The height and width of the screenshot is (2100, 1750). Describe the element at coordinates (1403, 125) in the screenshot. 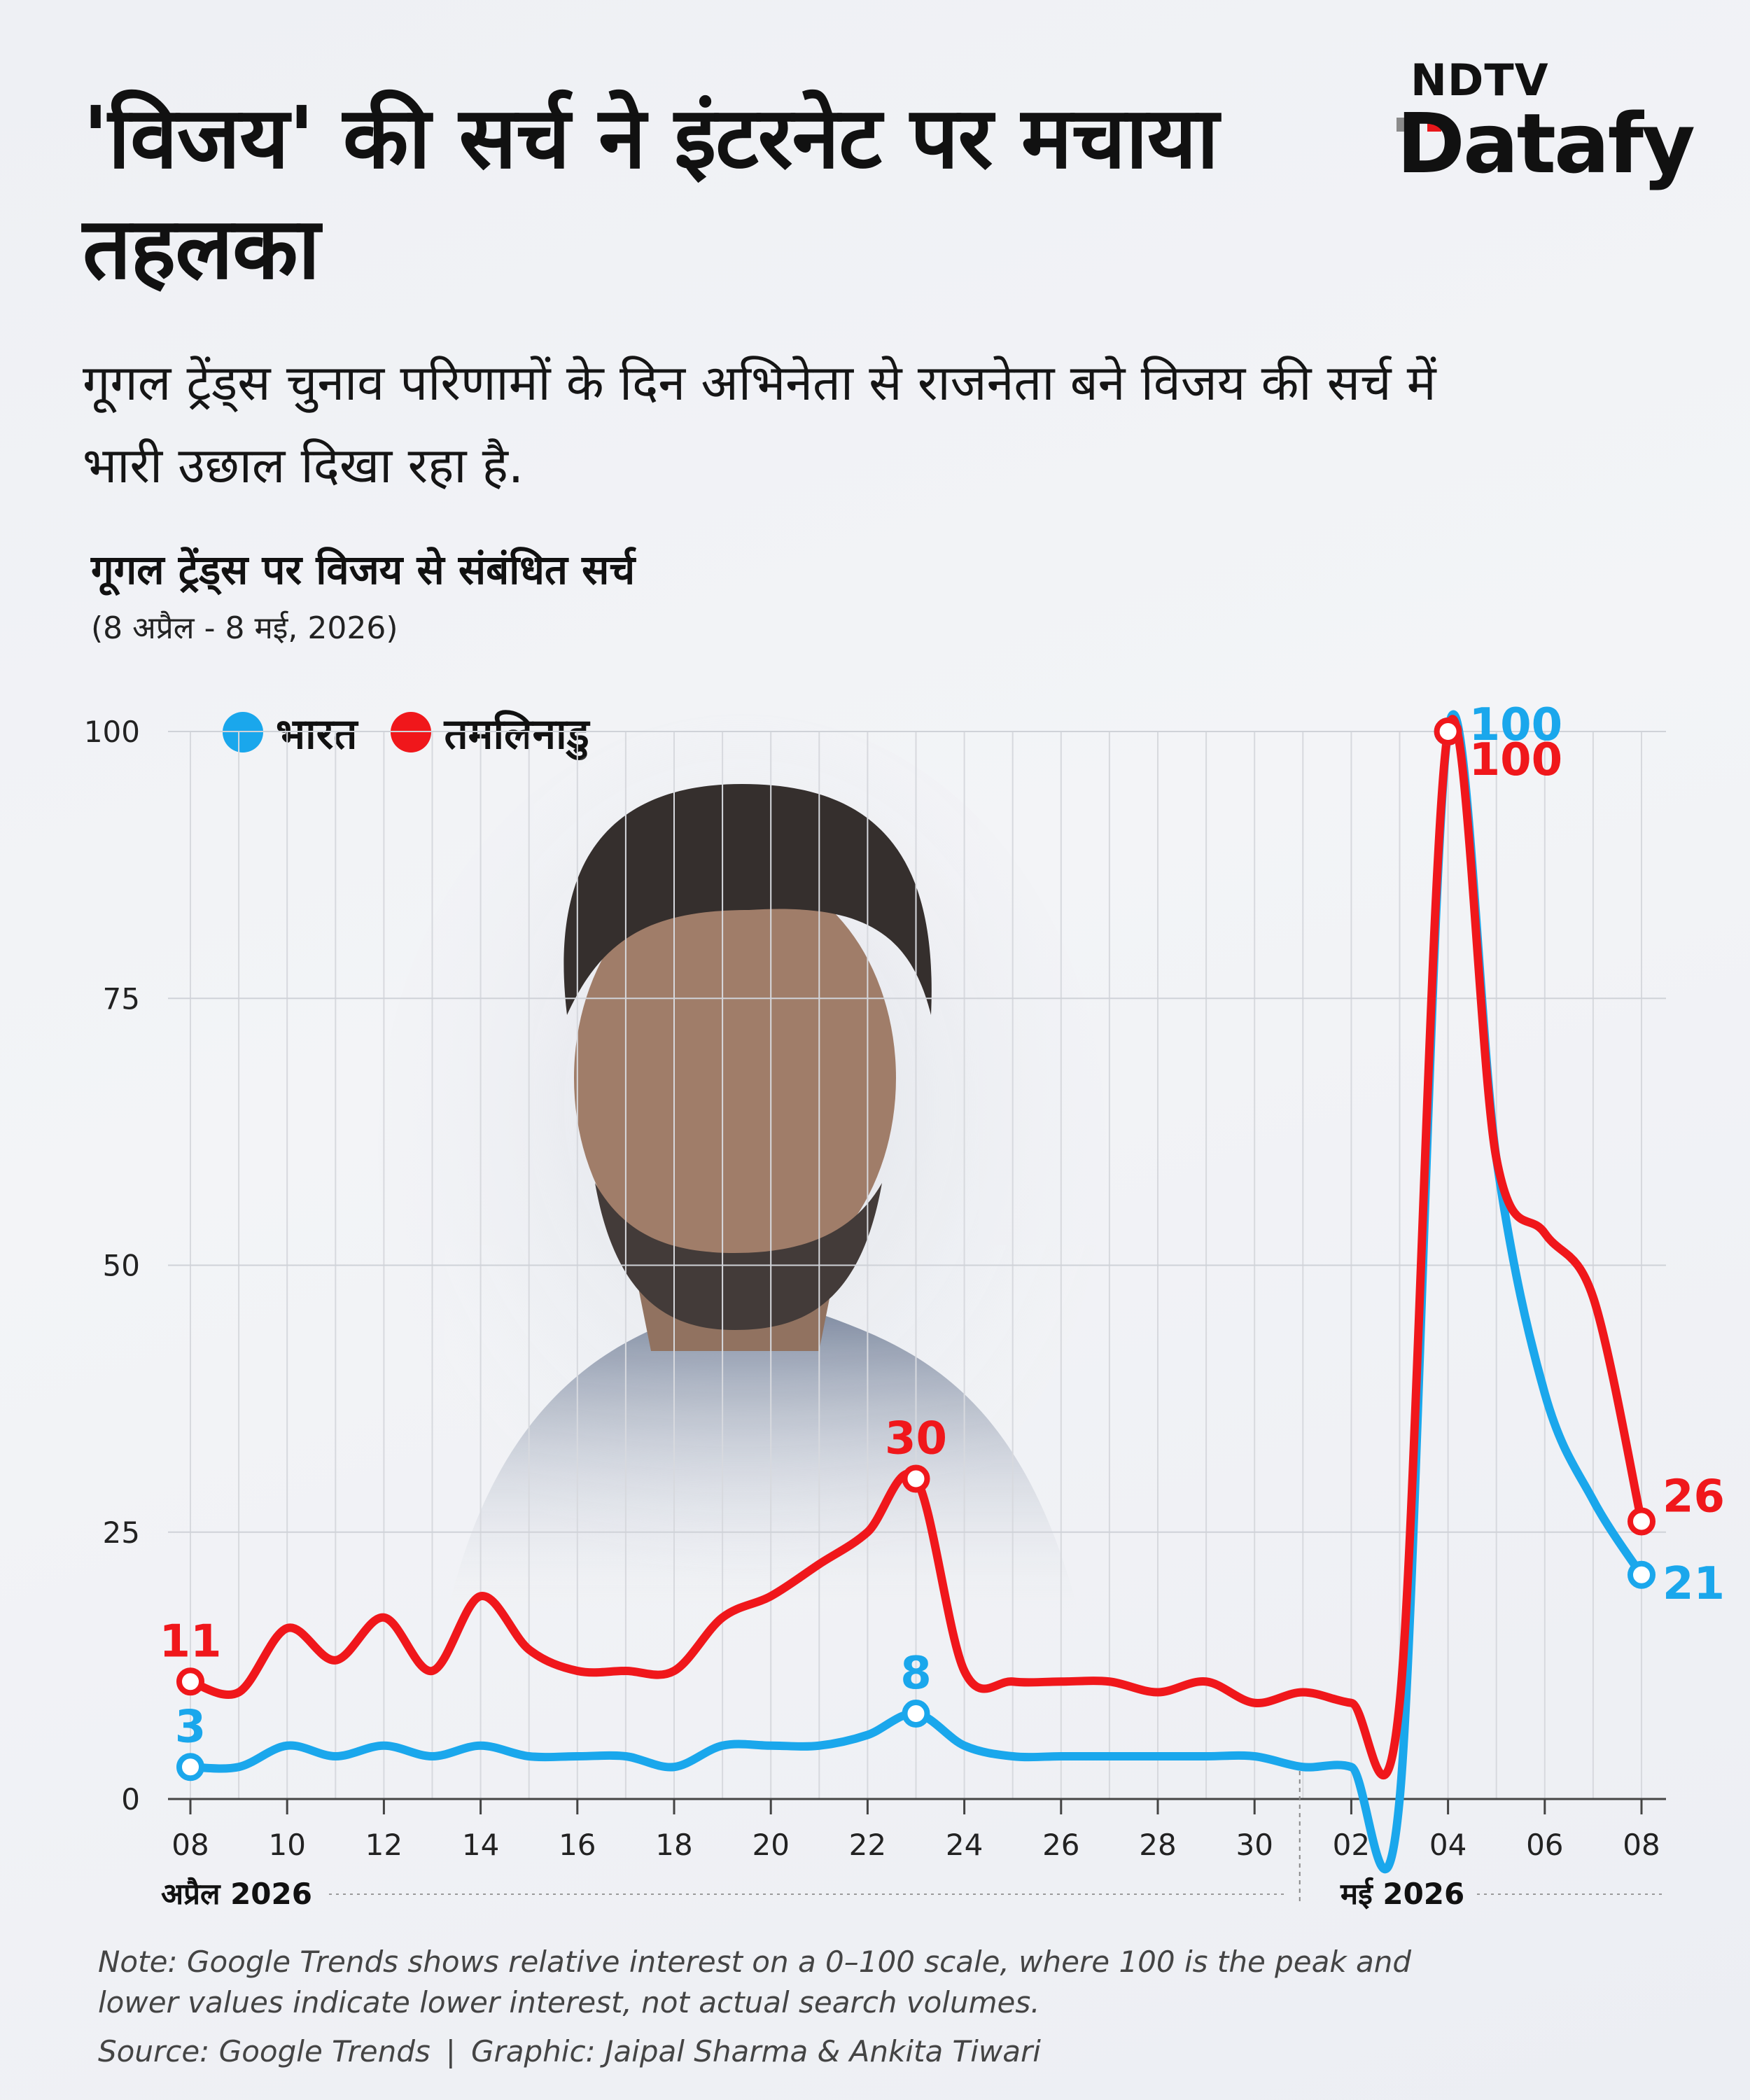

I see `brand-square-gray-icon` at that location.